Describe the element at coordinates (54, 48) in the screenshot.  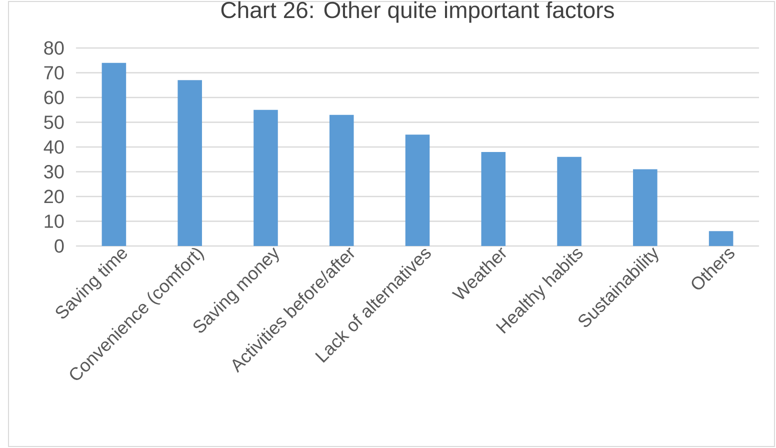
I see `y-tick-label: 80` at that location.